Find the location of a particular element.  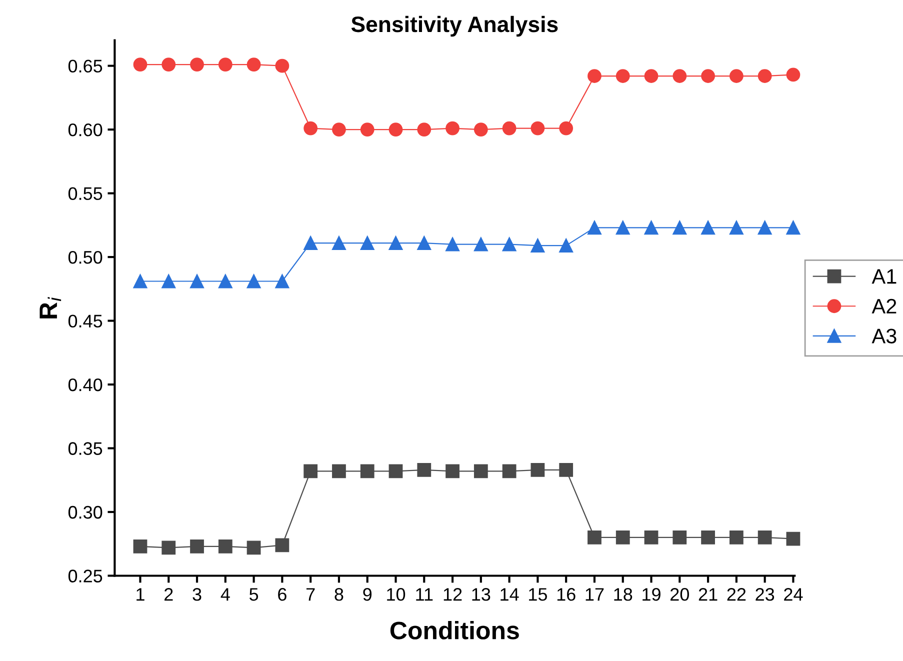

x-tick-label: 12 is located at coordinates (453, 594).